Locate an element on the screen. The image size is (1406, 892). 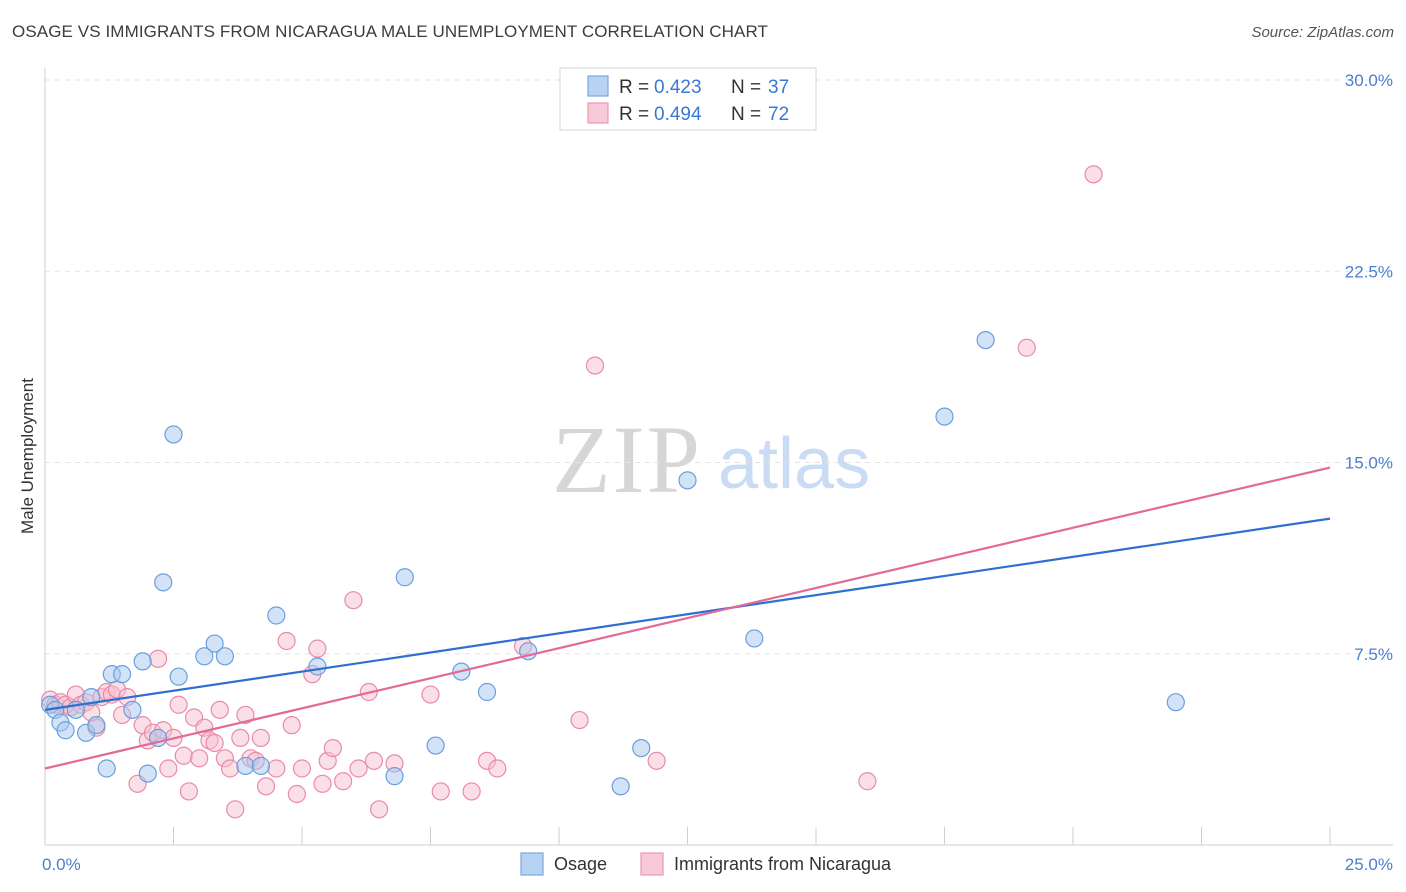
y-tick-label: 30.0% is located at coordinates (1369, 80).